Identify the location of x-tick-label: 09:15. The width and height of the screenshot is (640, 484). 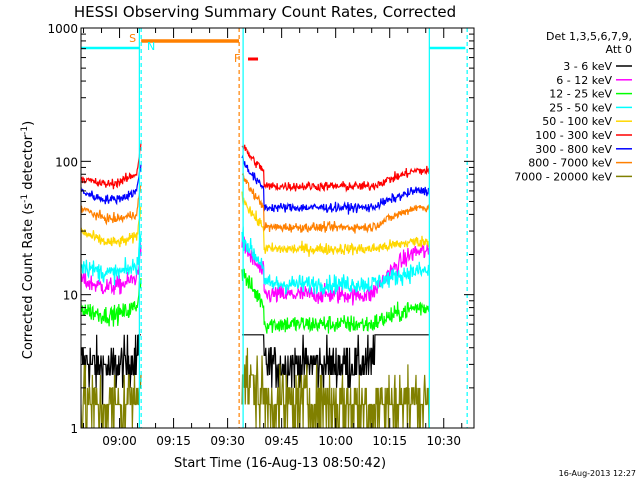
(173, 441).